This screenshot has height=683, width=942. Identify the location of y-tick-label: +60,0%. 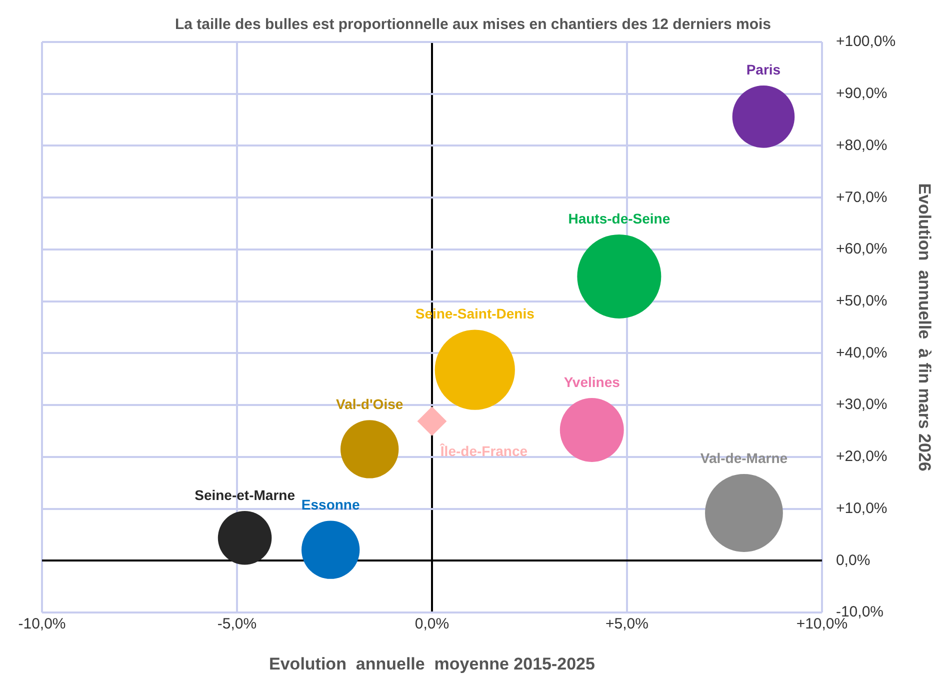
(862, 249).